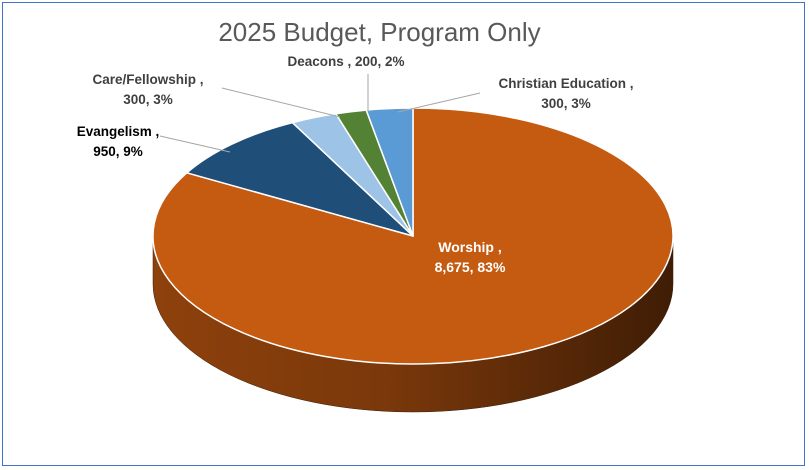 The height and width of the screenshot is (470, 809). Describe the element at coordinates (195, 144) in the screenshot. I see `leader-line-evangelism` at that location.